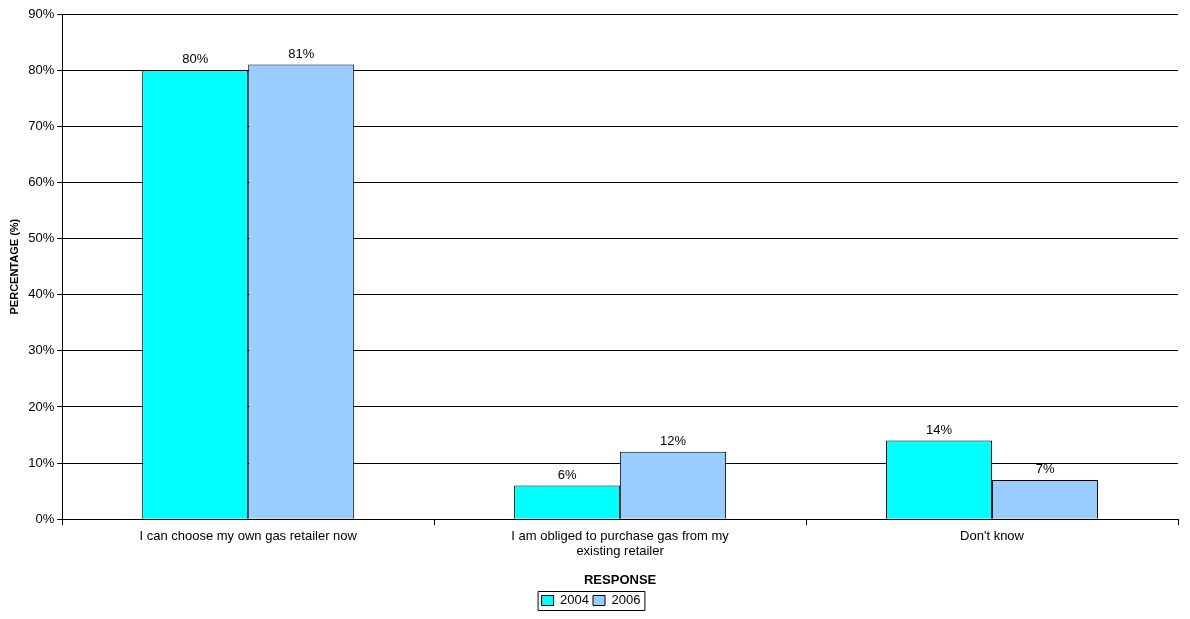  I want to click on y-tick-label: 0%, so click(45, 518).